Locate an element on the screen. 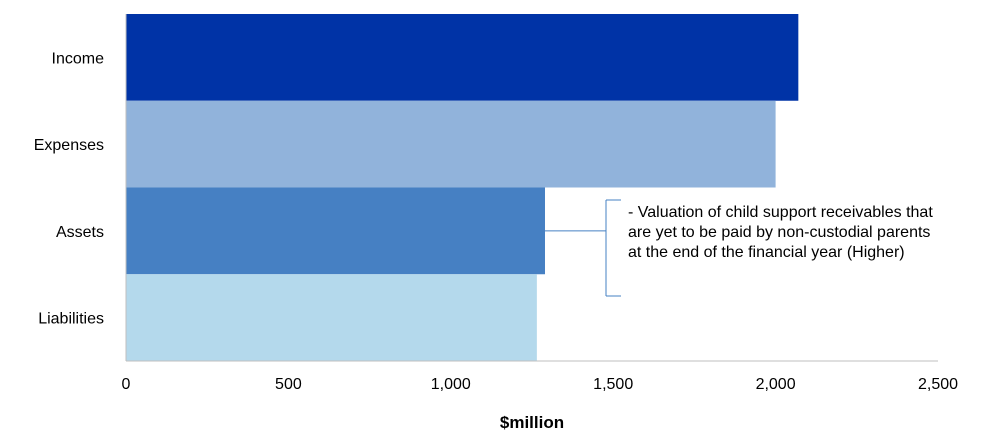  x-tick-label: 1,500 is located at coordinates (613, 384).